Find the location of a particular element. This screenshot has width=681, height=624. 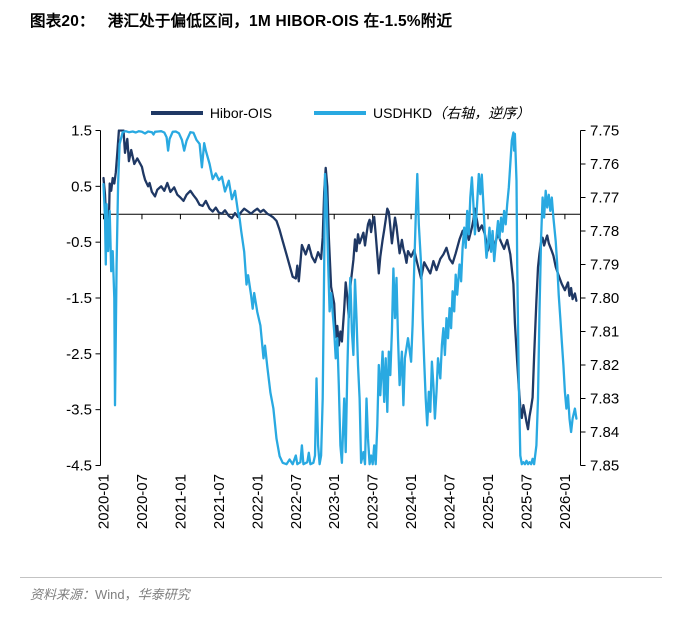

x-axis-tick-label: 2023-01 is located at coordinates (334, 501).